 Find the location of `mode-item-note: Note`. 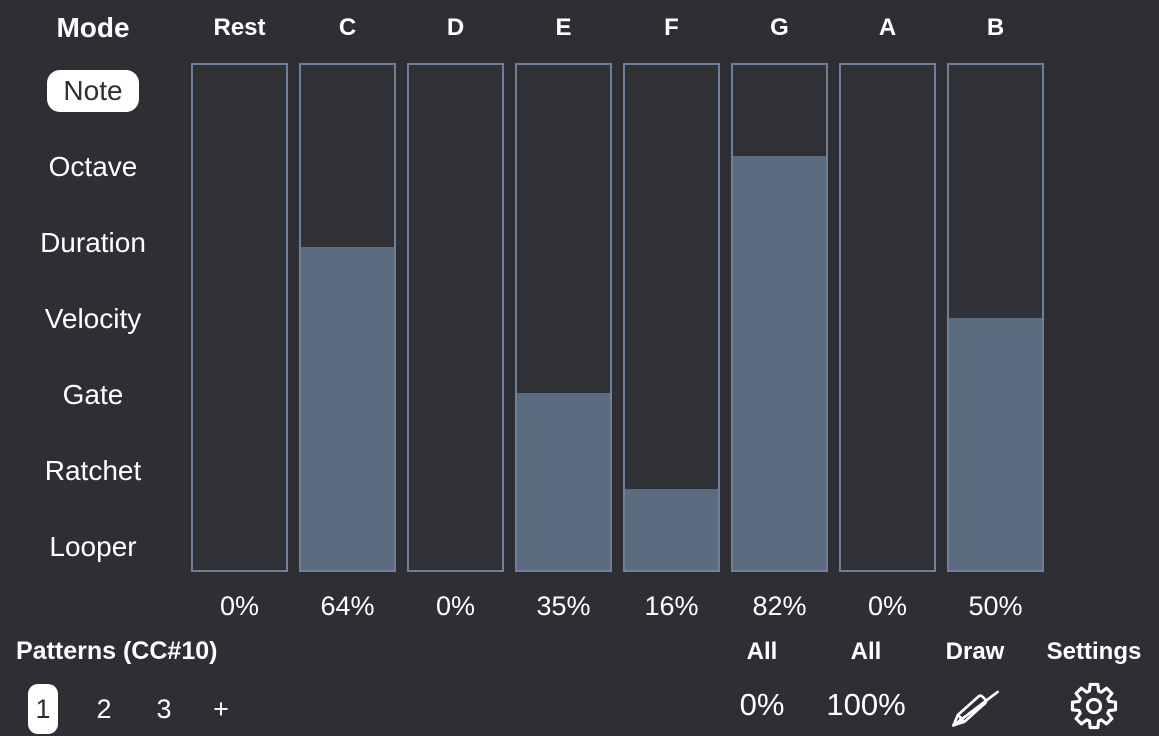

mode-item-note: Note is located at coordinates (93, 91).